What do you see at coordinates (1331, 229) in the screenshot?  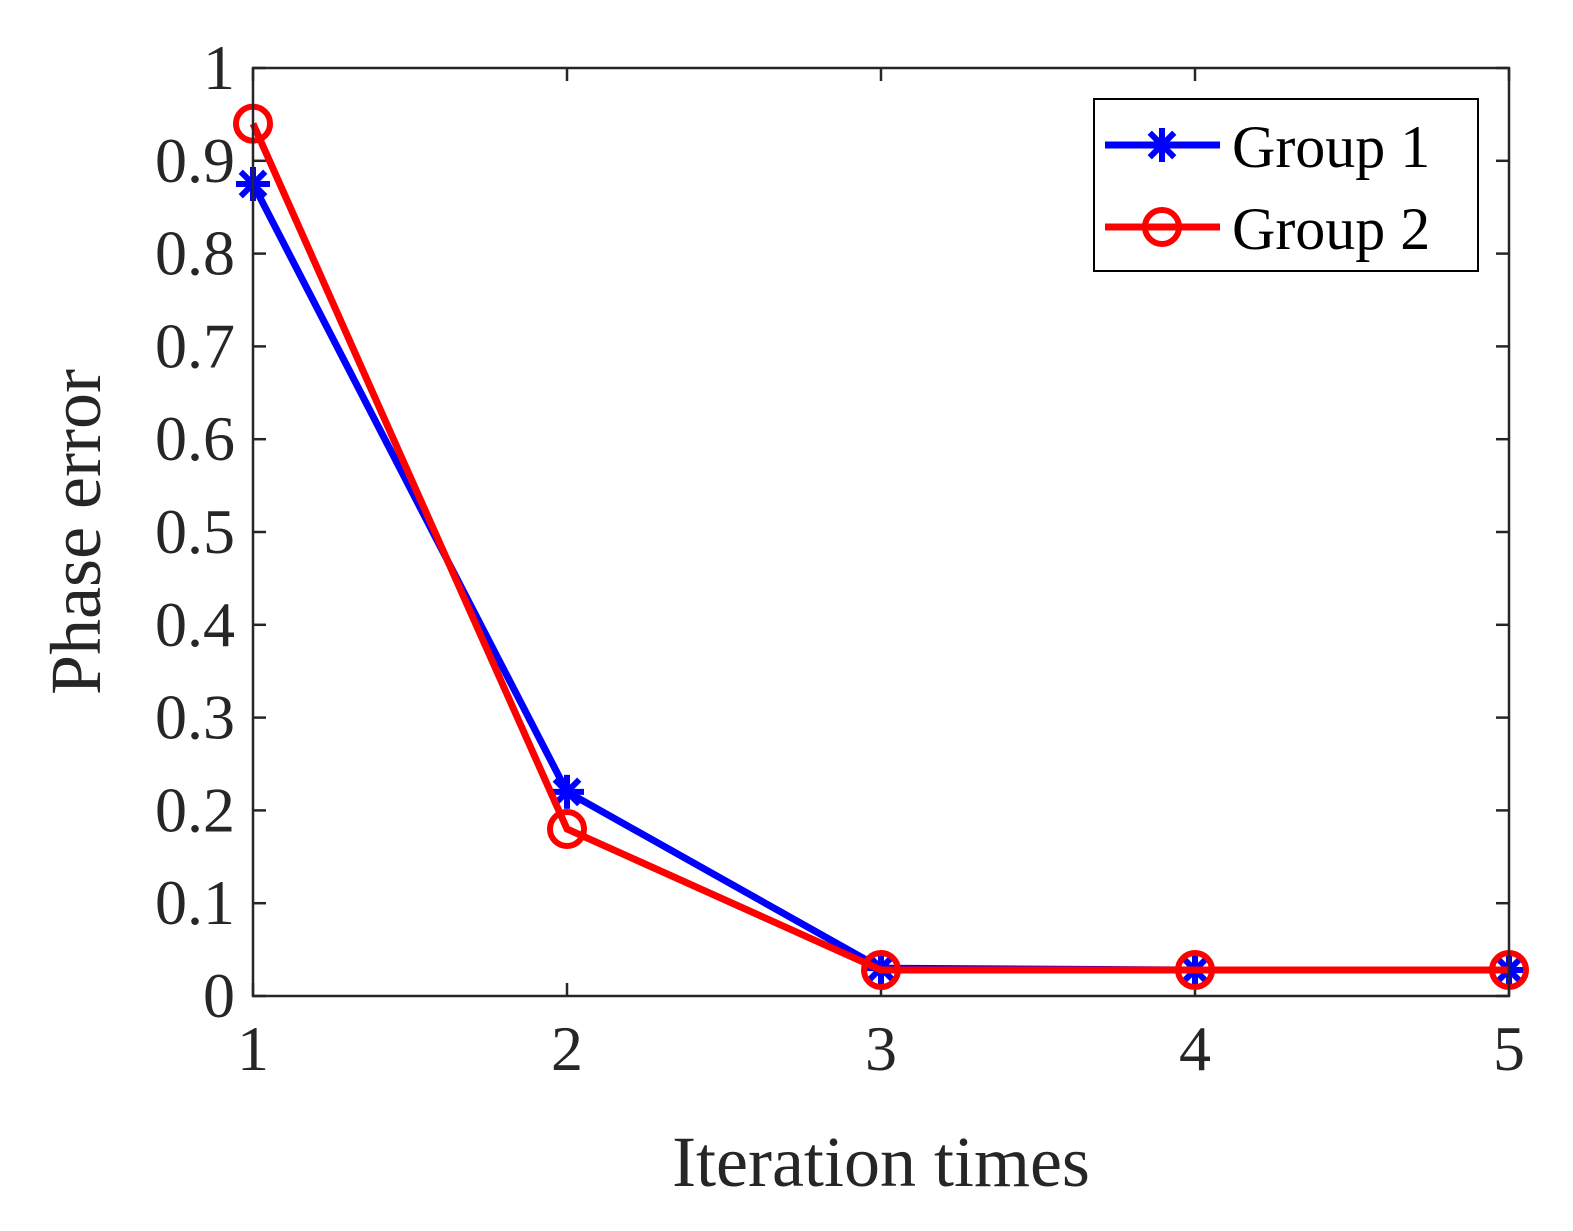 I see `legend-label-group-2: Group 2` at bounding box center [1331, 229].